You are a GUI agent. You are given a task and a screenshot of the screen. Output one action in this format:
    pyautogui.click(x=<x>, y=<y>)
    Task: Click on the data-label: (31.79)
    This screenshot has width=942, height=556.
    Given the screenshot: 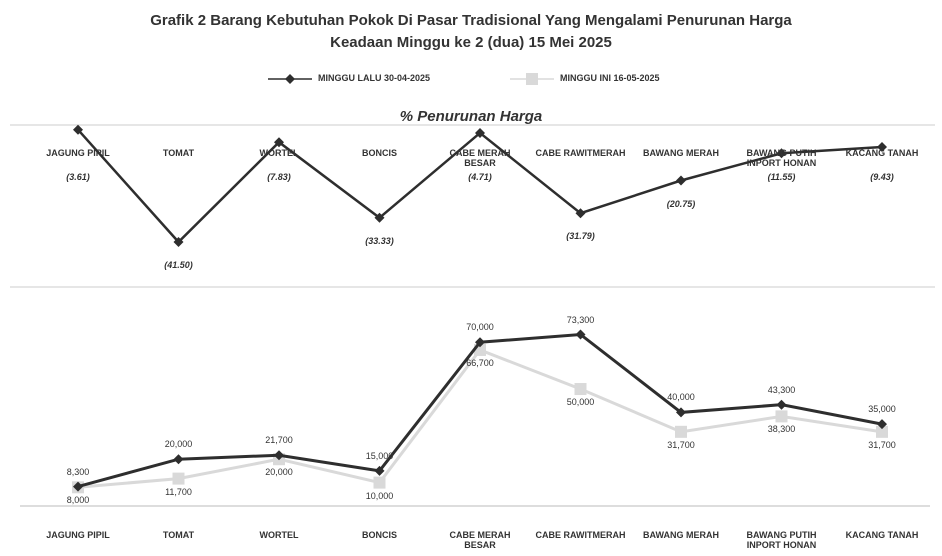 What is the action you would take?
    pyautogui.click(x=580, y=236)
    